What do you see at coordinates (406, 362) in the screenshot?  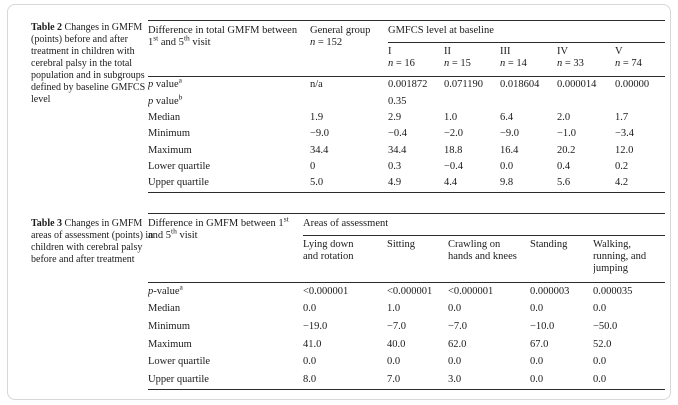 I see `table-row: Lower quartile 0.0 0.0 0.0 0.0 0.0` at bounding box center [406, 362].